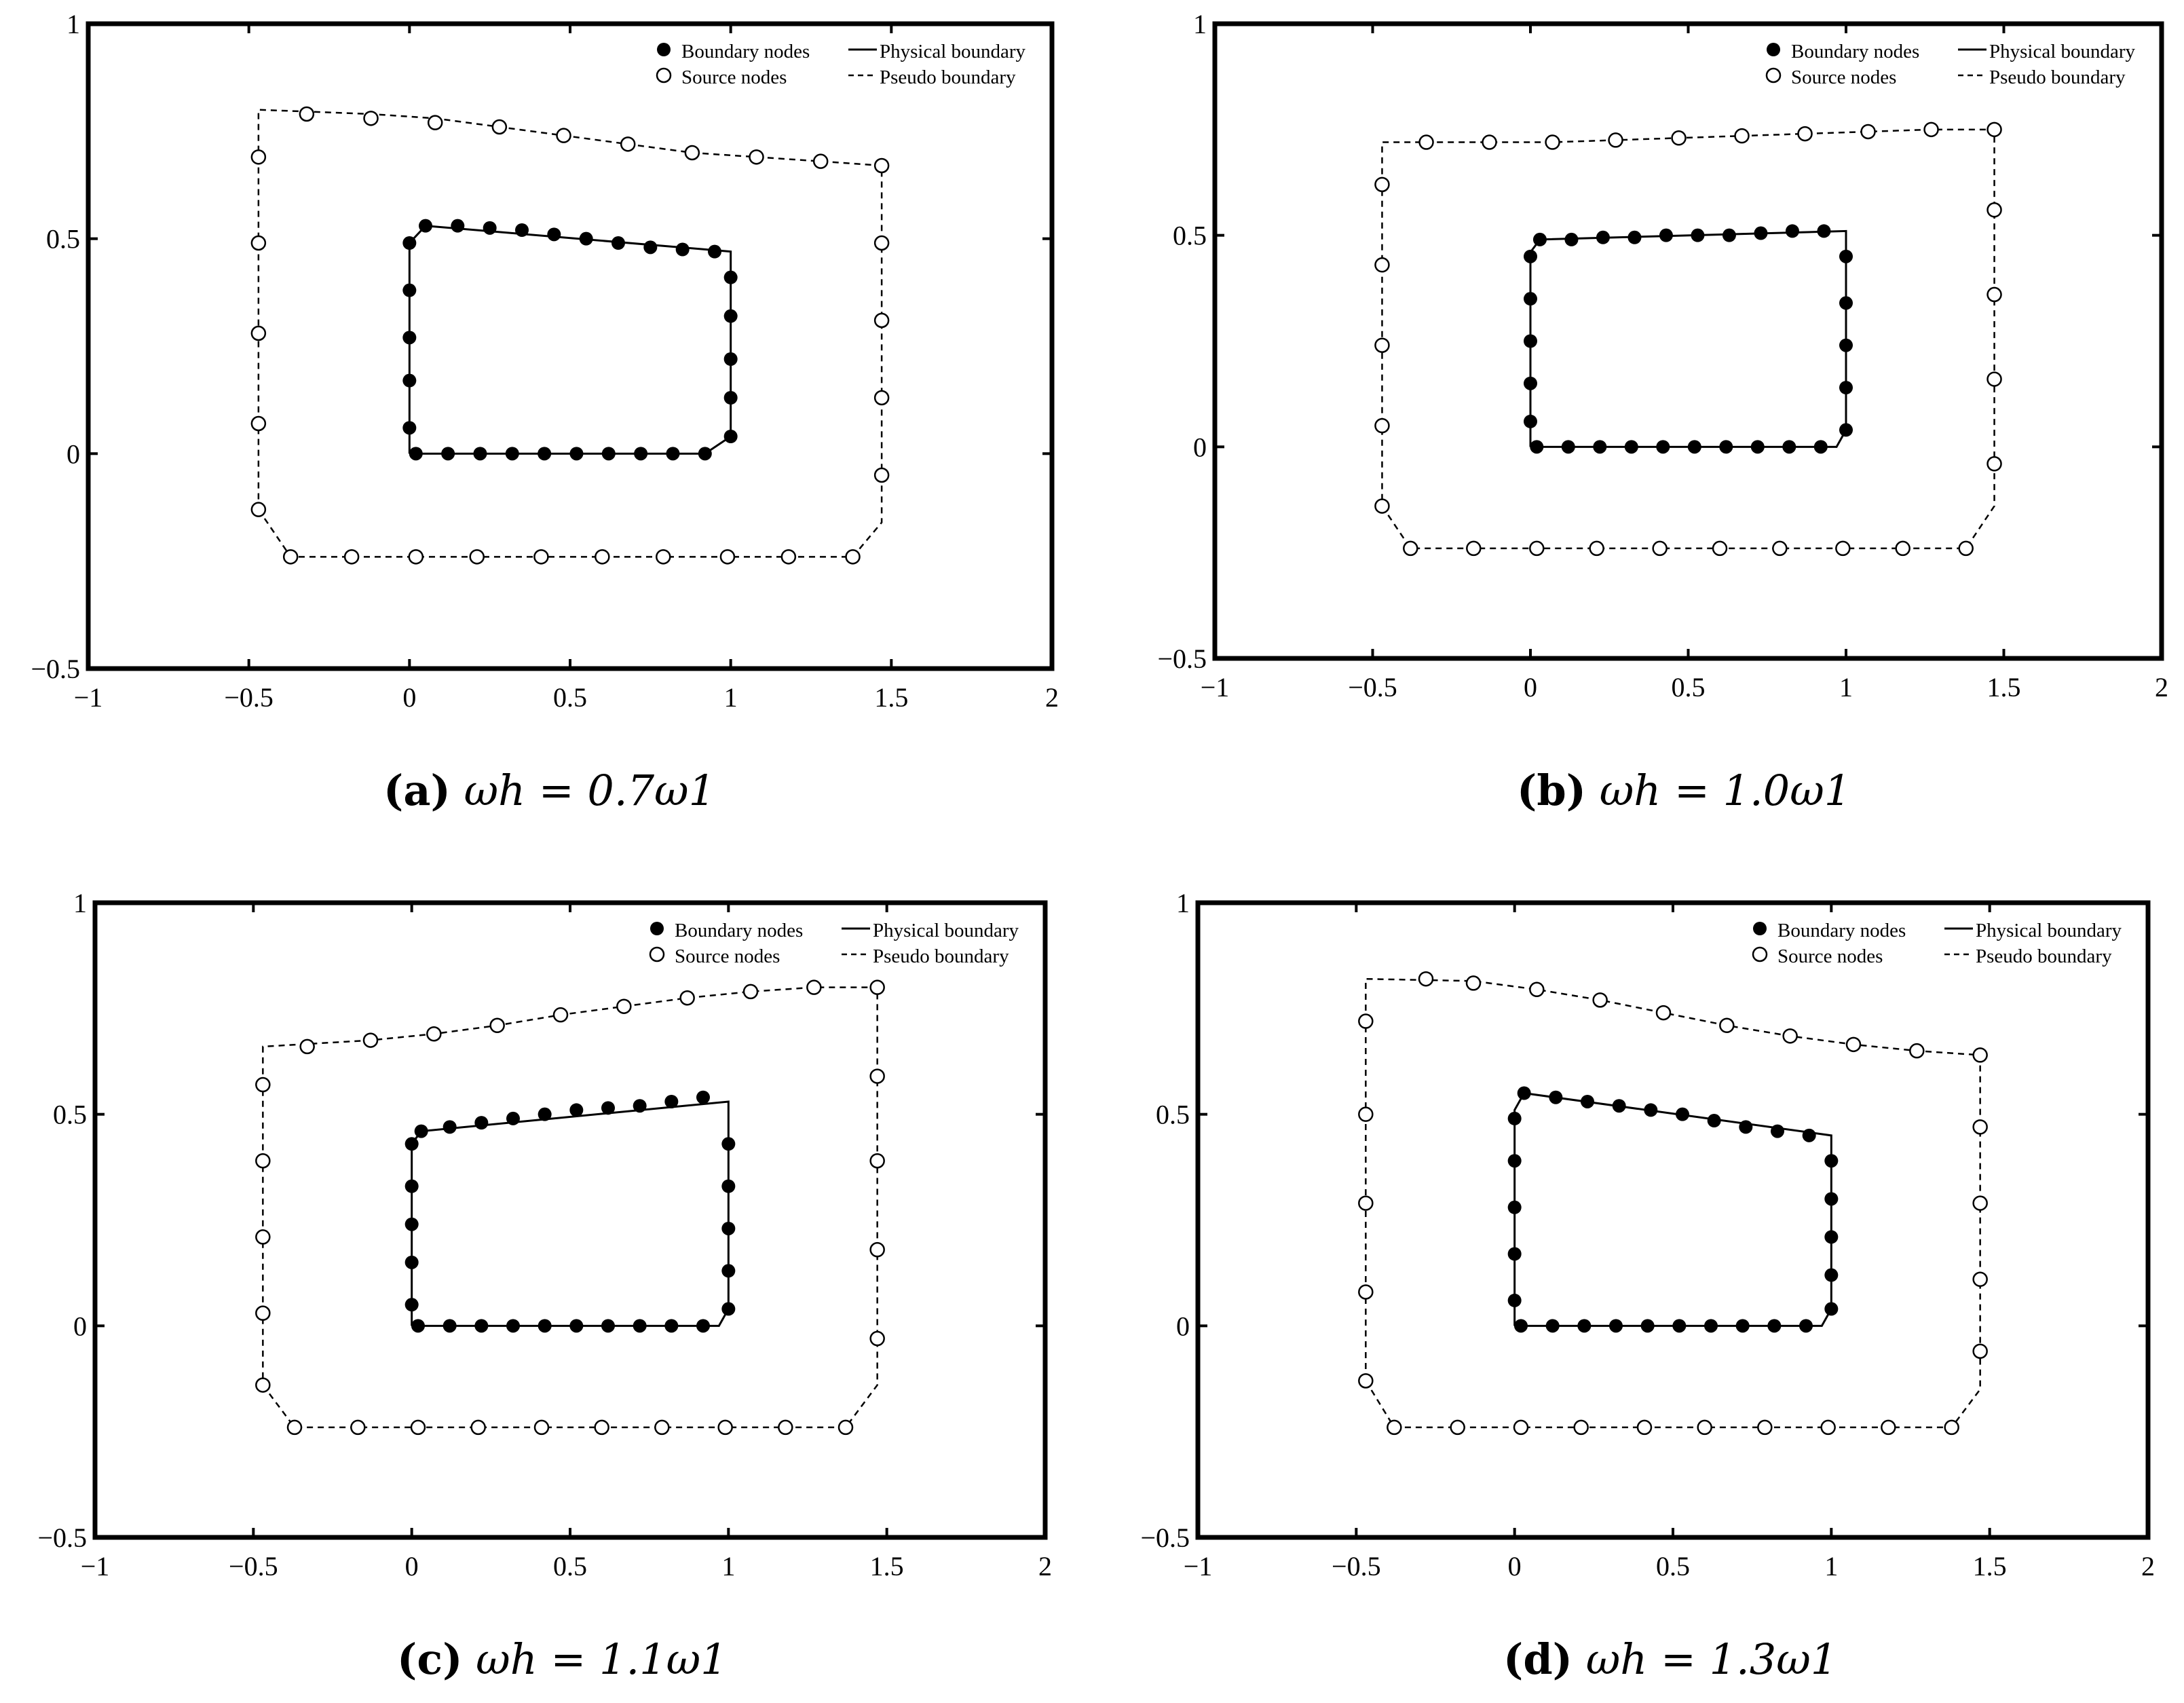  What do you see at coordinates (2044, 956) in the screenshot?
I see `legend-pseudo-boundary-label: Pseudo boundary` at bounding box center [2044, 956].